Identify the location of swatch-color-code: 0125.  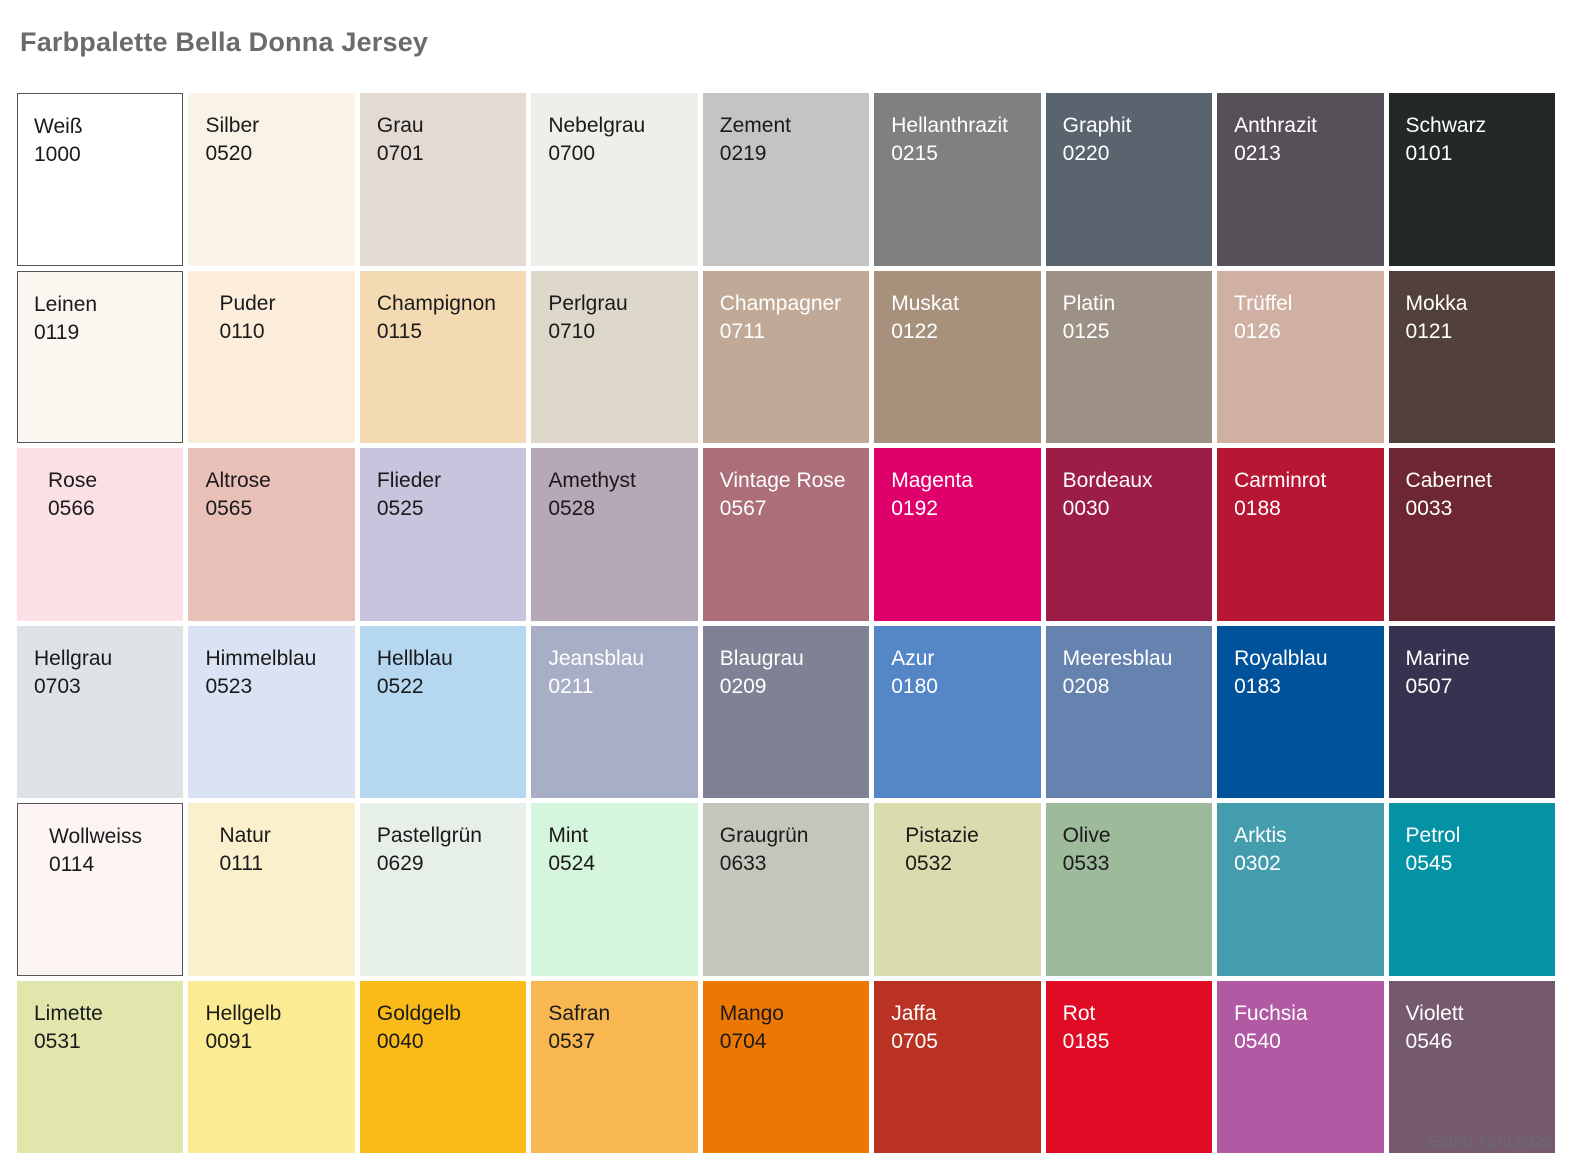
(1086, 331).